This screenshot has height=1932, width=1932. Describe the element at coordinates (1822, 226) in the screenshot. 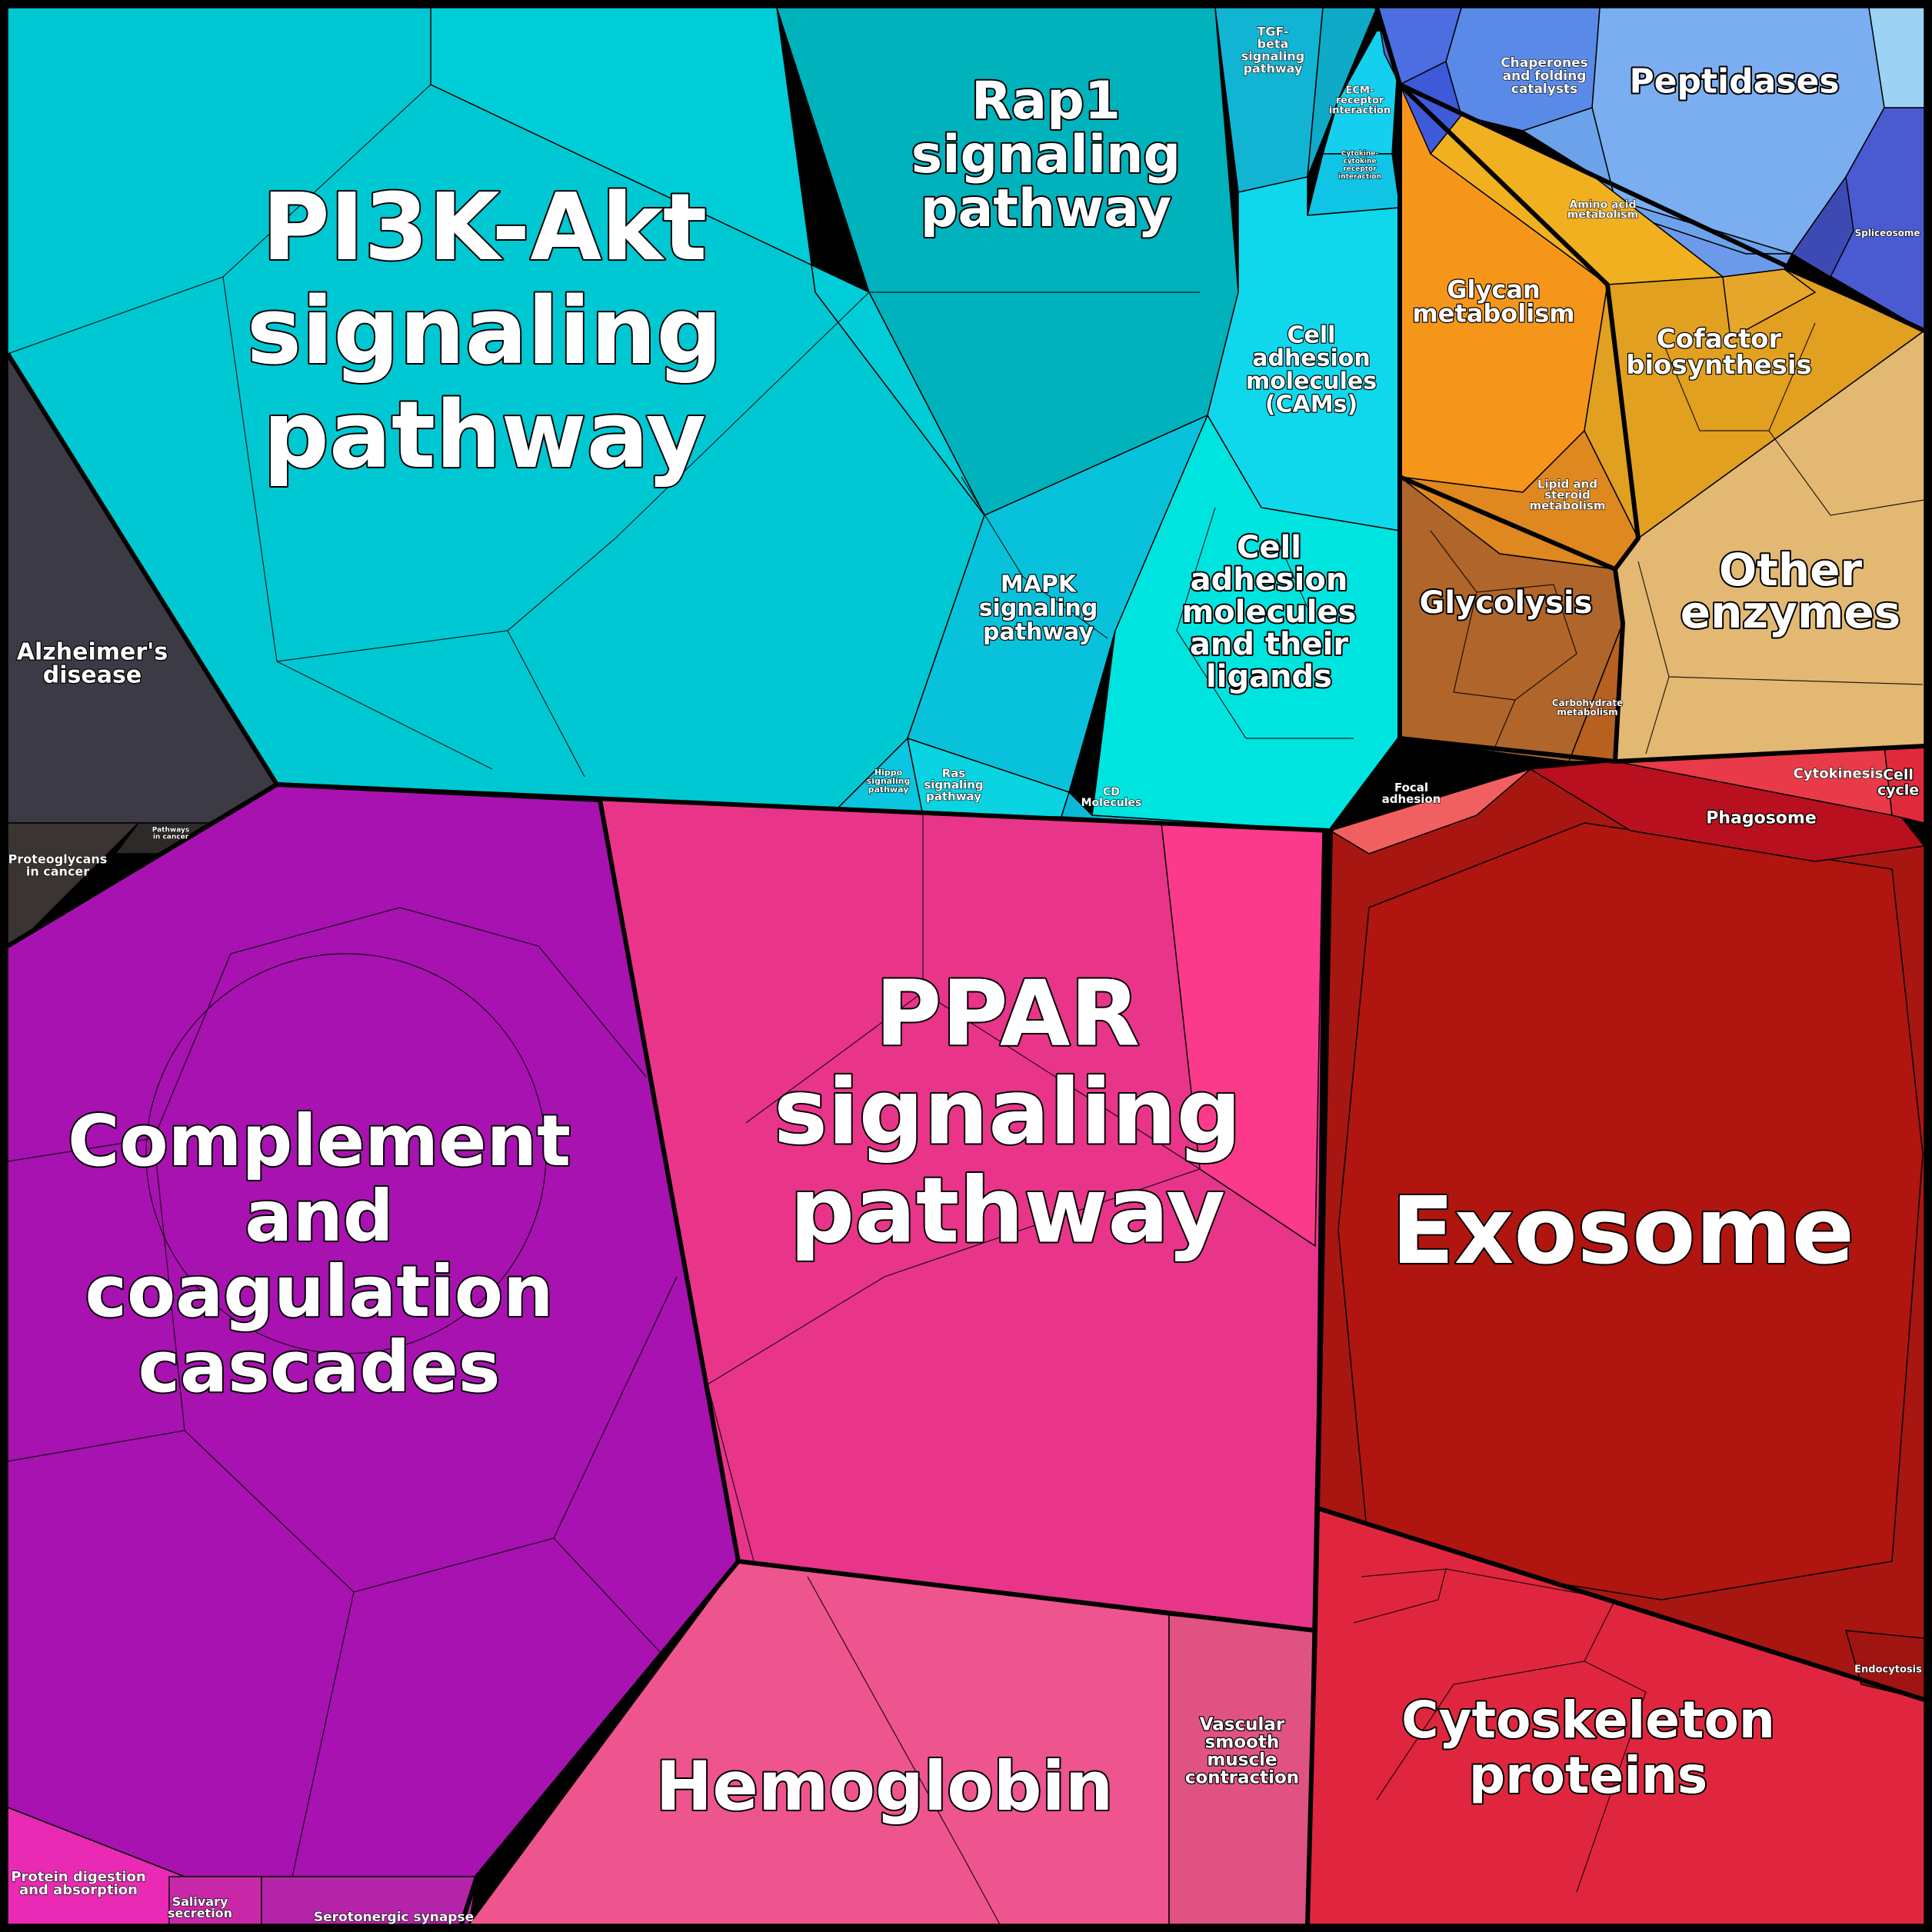

I see `cell-spliceosome-b` at that location.